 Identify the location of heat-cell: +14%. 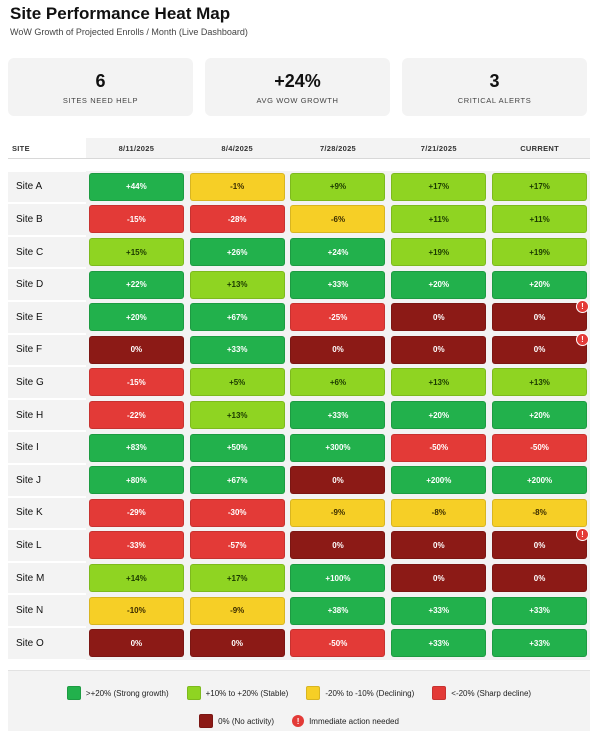
(136, 578).